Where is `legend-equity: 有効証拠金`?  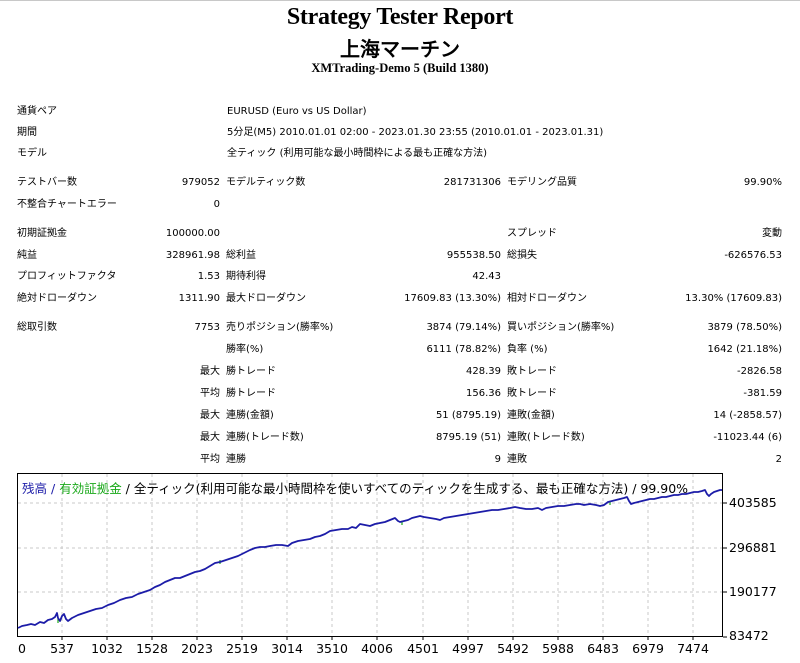
legend-equity: 有効証拠金 is located at coordinates (90, 488).